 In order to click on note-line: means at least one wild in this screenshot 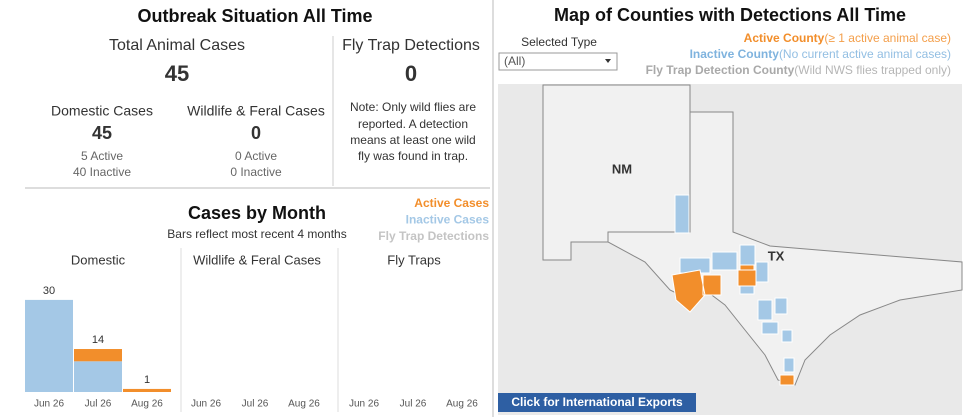, I will do `click(412, 140)`.